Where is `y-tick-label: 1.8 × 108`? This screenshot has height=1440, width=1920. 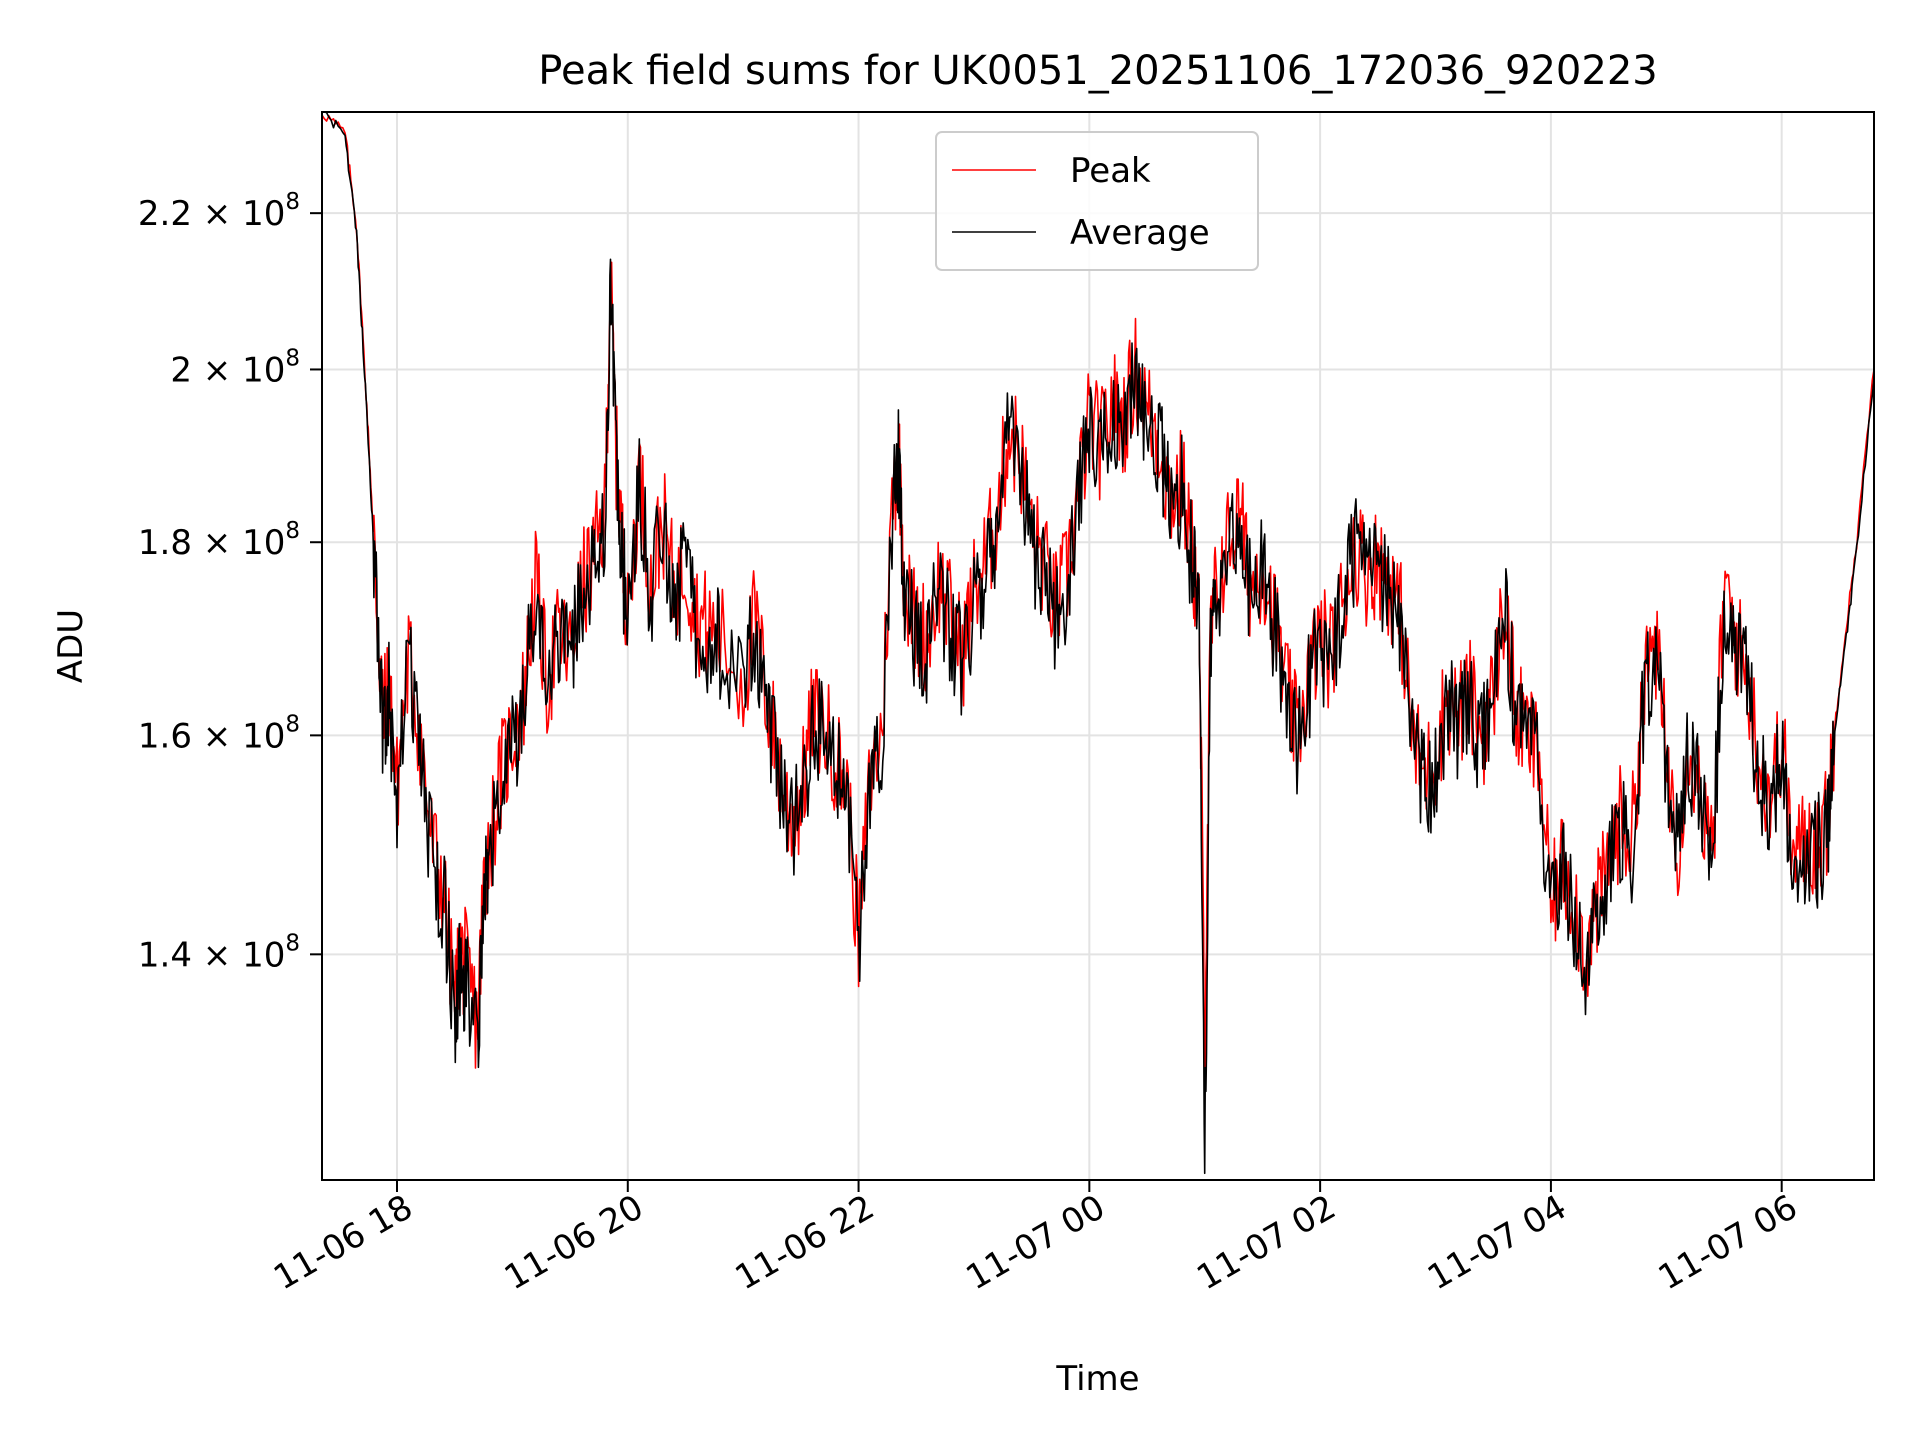
y-tick-label: 1.8 × 108 is located at coordinates (219, 540).